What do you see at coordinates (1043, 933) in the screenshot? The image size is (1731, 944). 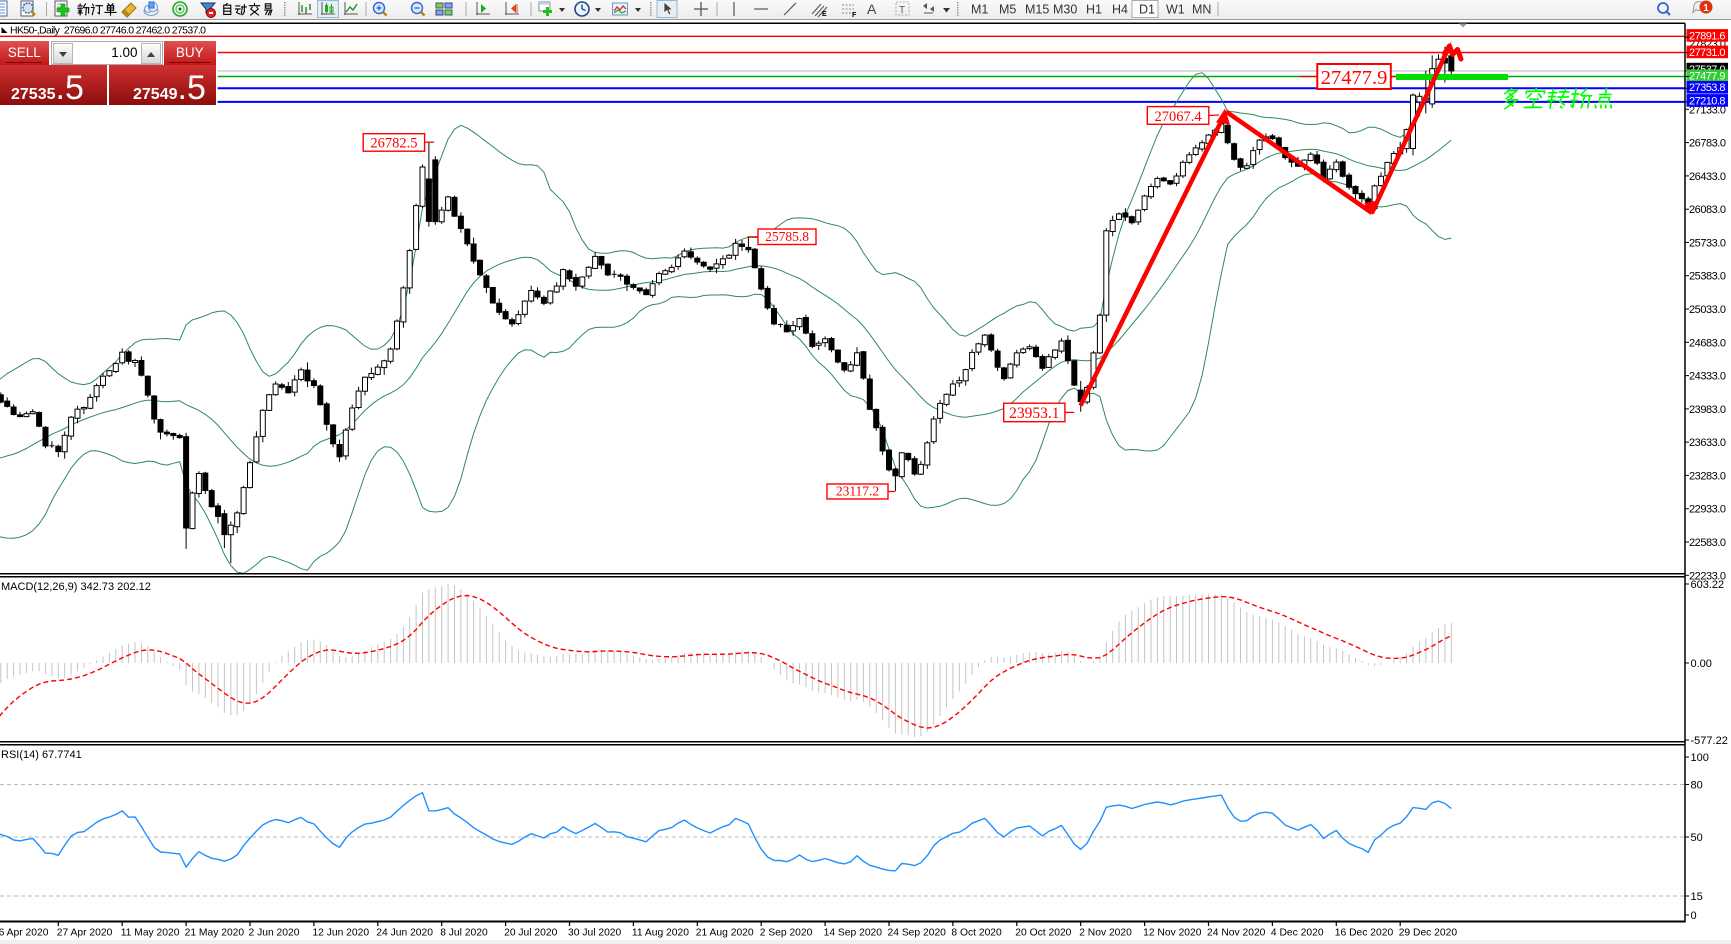 I see `svg-text: 20 Oct 2020` at bounding box center [1043, 933].